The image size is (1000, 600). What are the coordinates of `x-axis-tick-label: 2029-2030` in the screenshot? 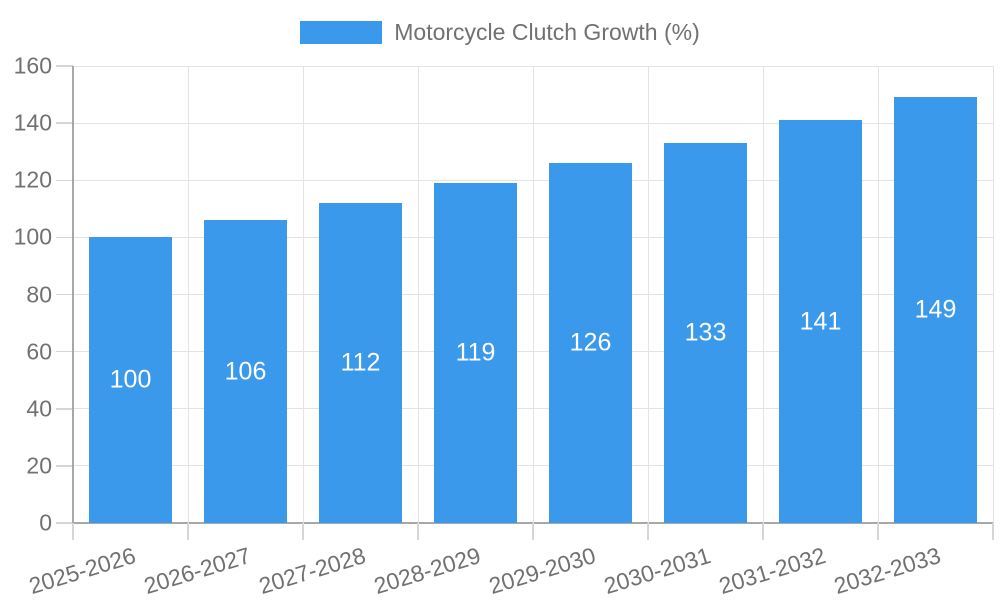 It's located at (542, 571).